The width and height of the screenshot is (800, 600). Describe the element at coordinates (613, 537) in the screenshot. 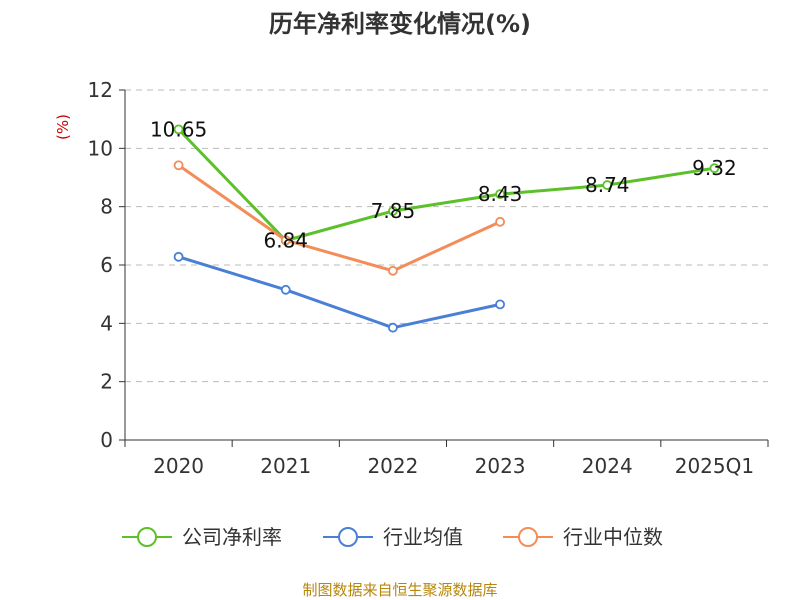

I see `legend-label: 行业中位数` at that location.